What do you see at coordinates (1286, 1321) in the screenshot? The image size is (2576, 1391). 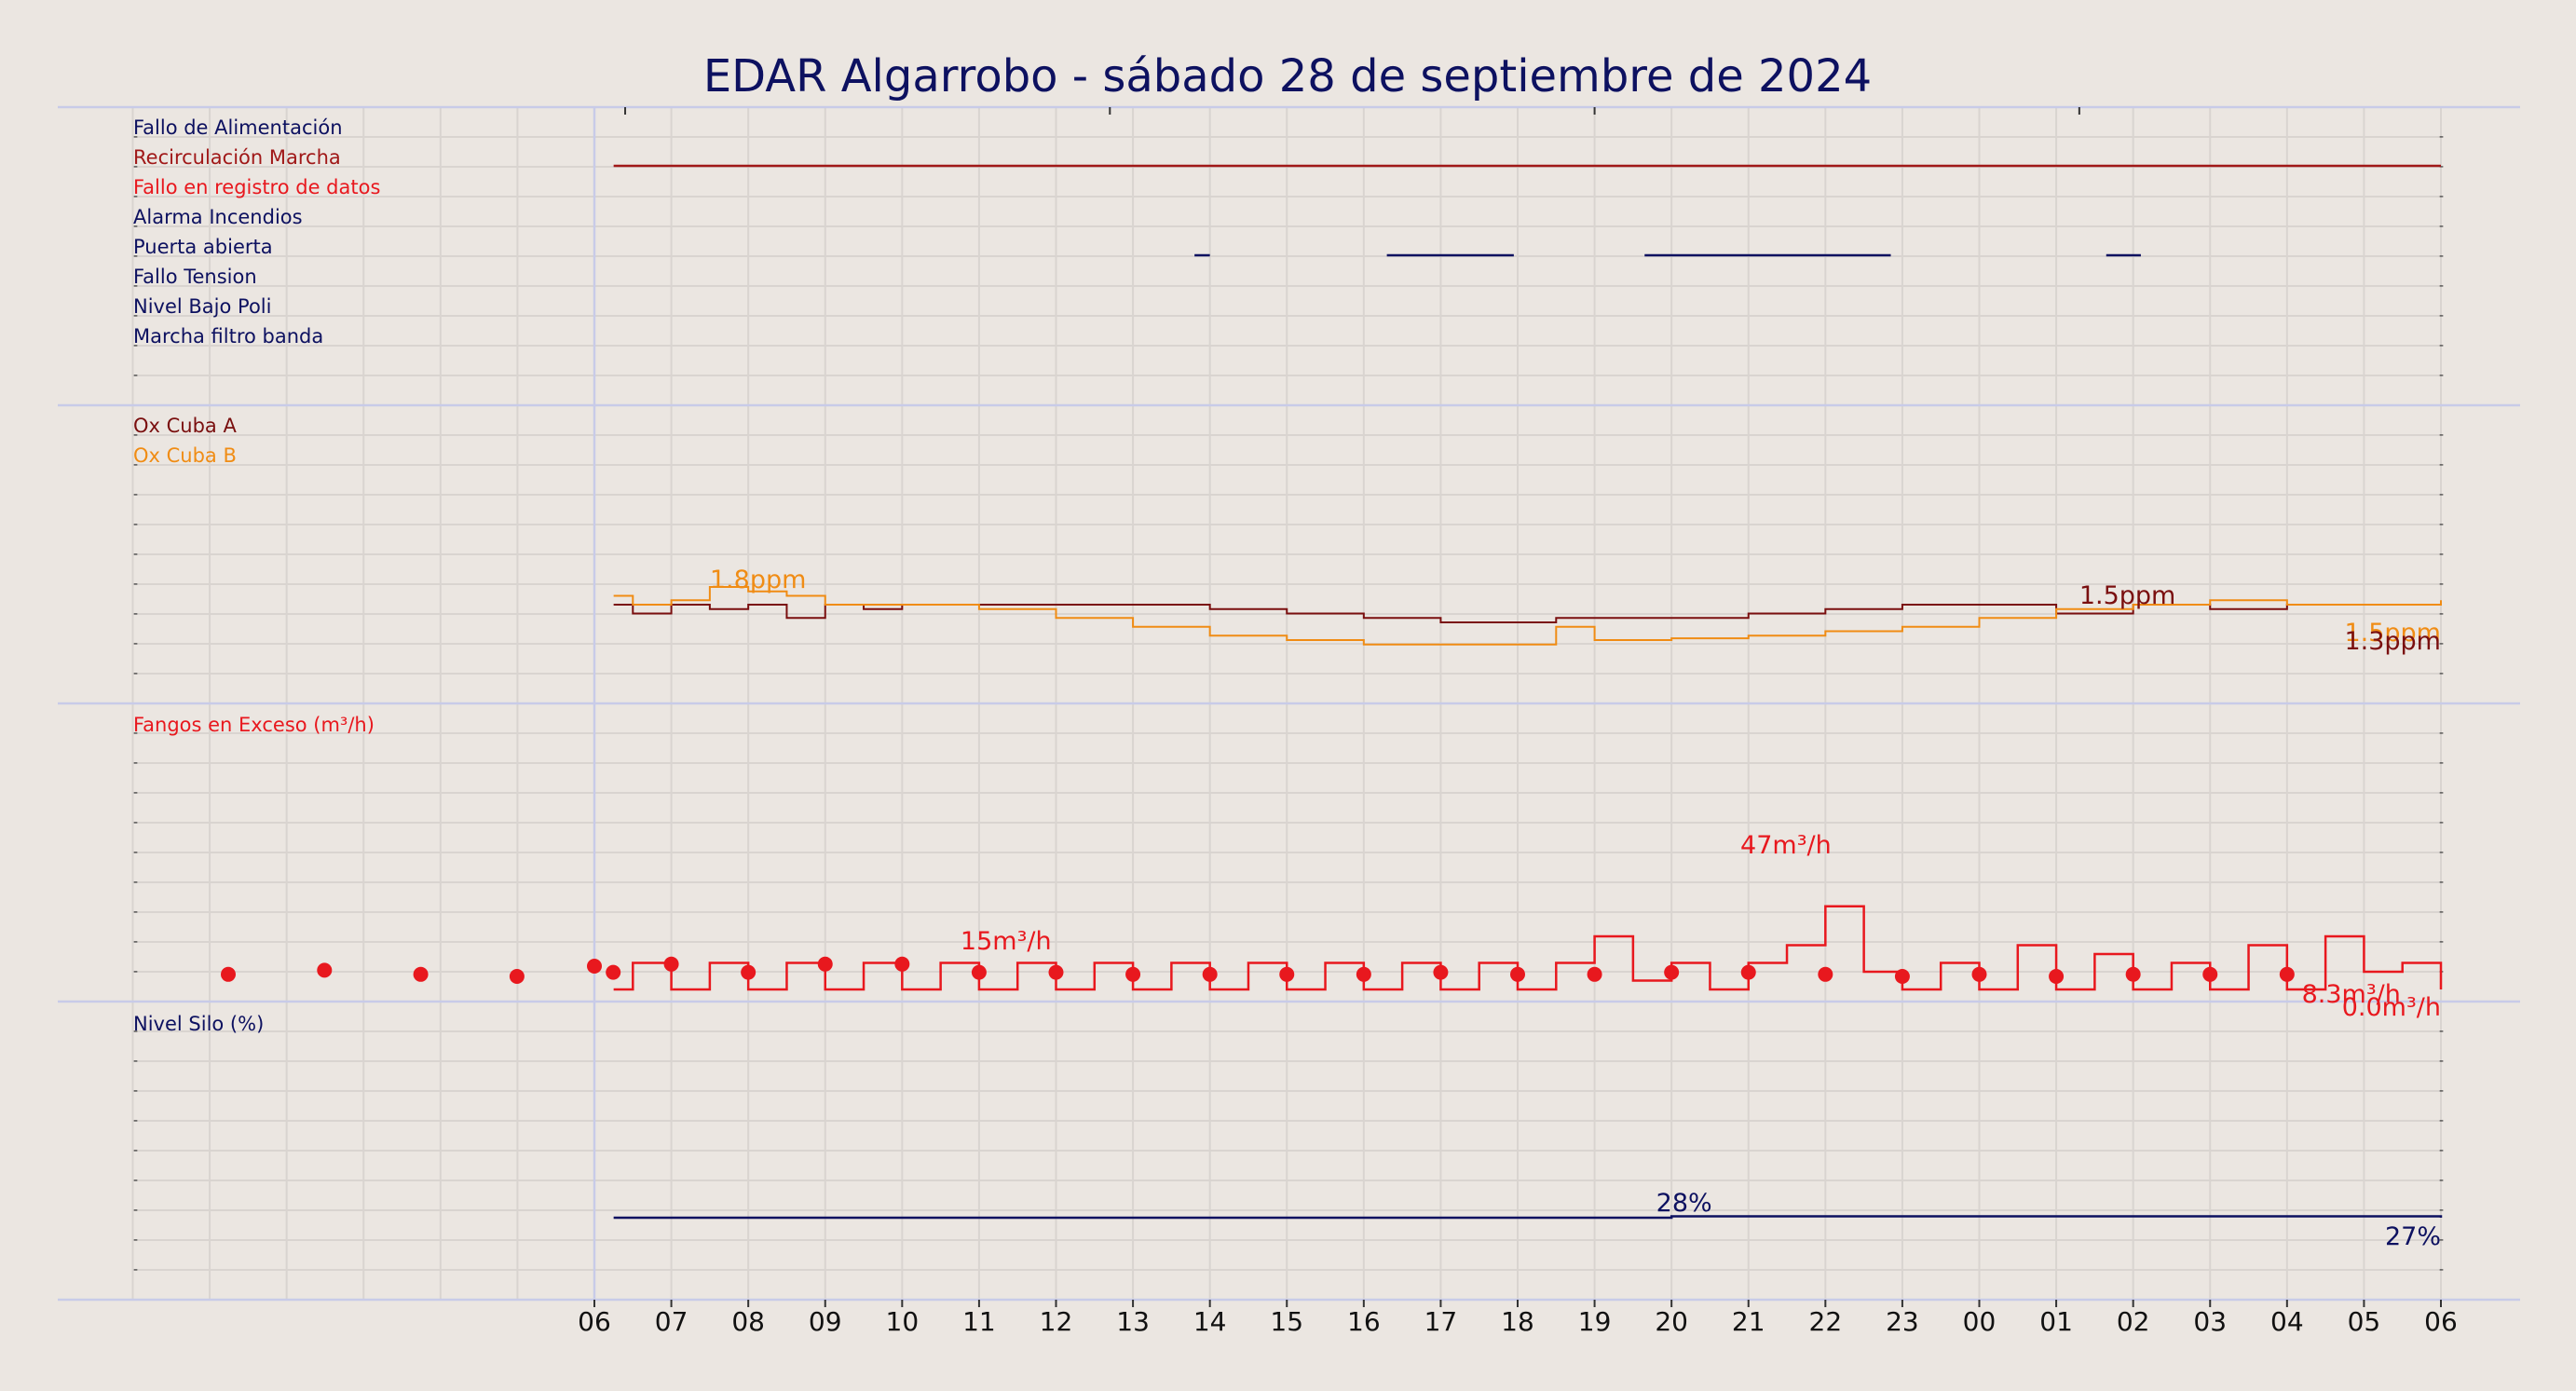 I see `x-tick-label: 15` at bounding box center [1286, 1321].